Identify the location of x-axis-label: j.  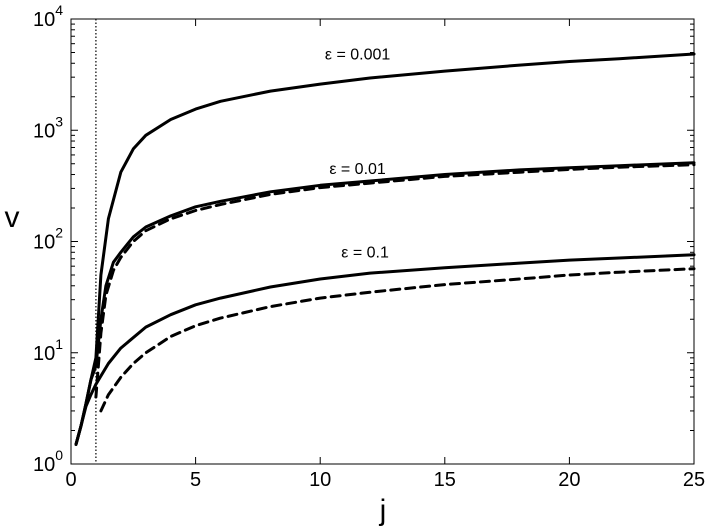
(383, 510).